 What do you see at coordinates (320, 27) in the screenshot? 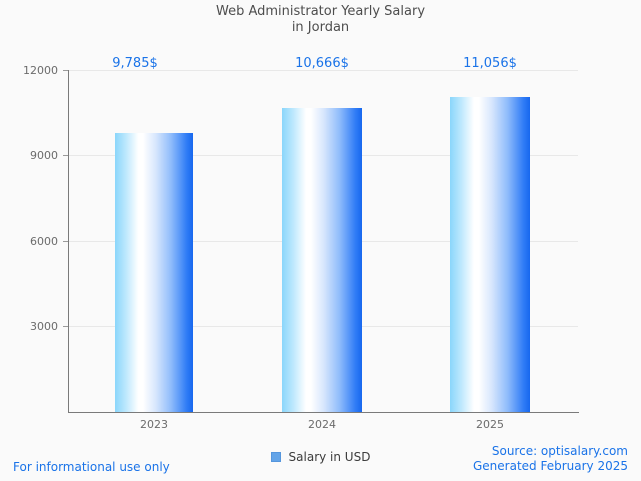
I see `chart-title-line-2: in Jordan` at bounding box center [320, 27].